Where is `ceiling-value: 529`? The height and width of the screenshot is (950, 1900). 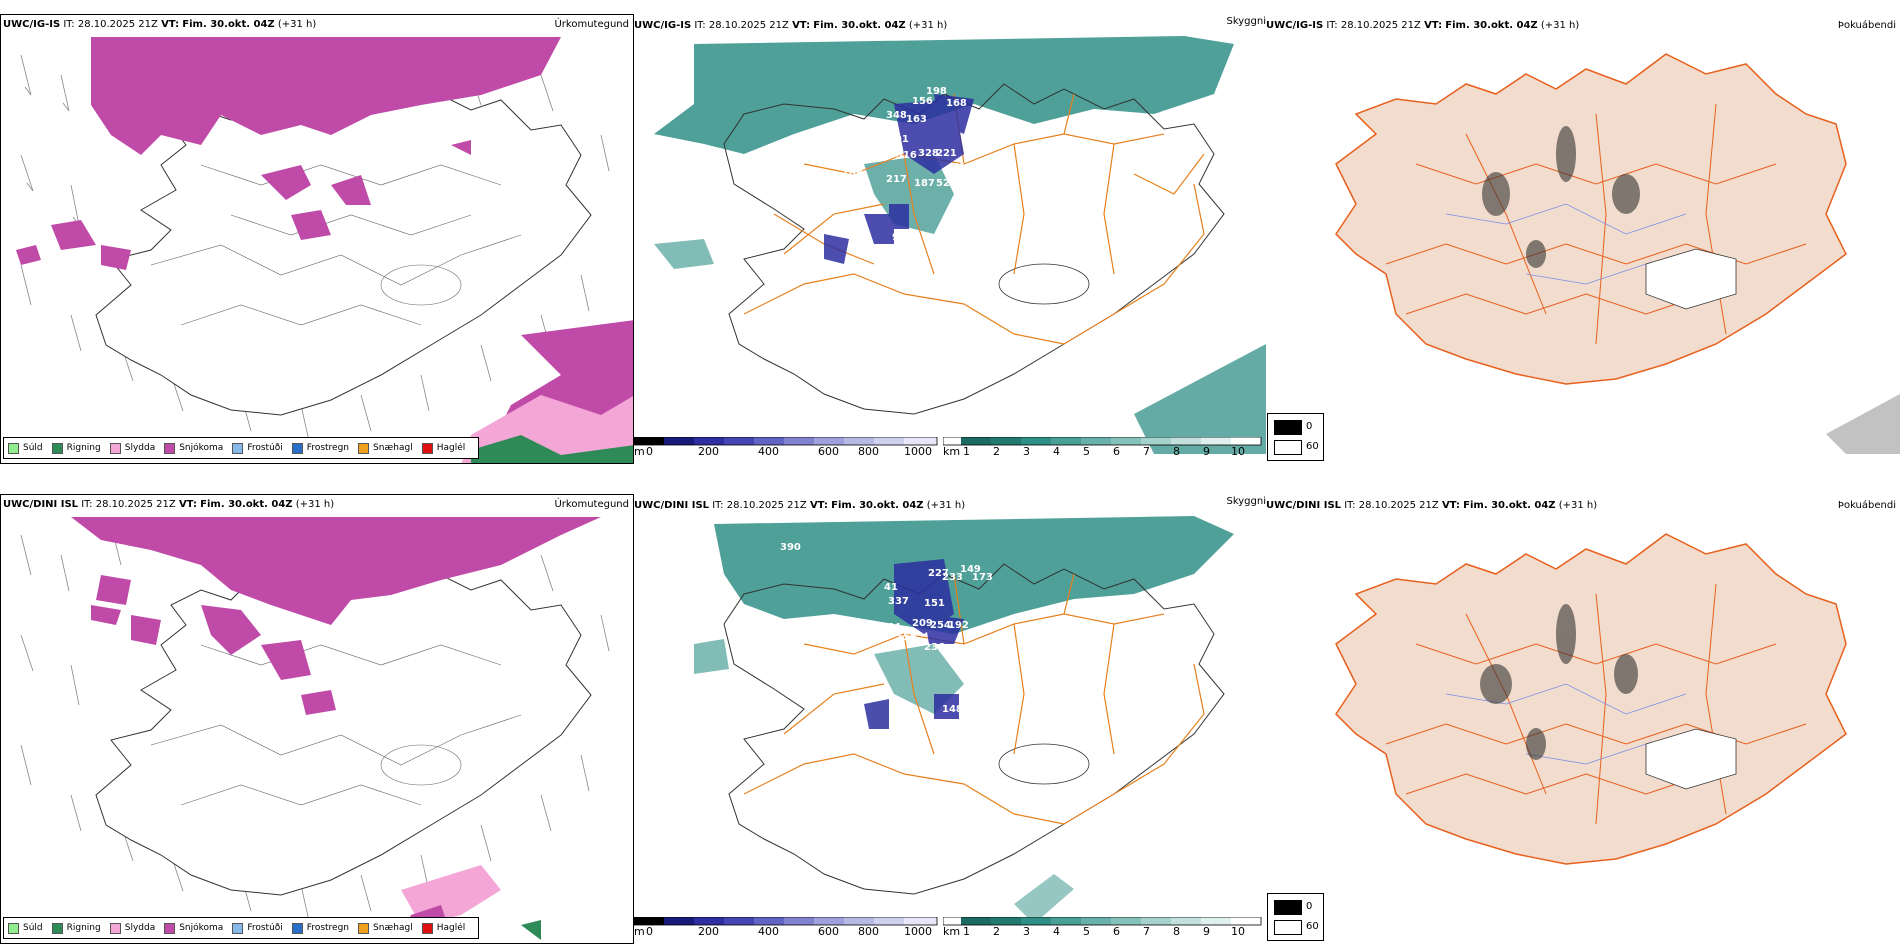 ceiling-value: 529 is located at coordinates (946, 183).